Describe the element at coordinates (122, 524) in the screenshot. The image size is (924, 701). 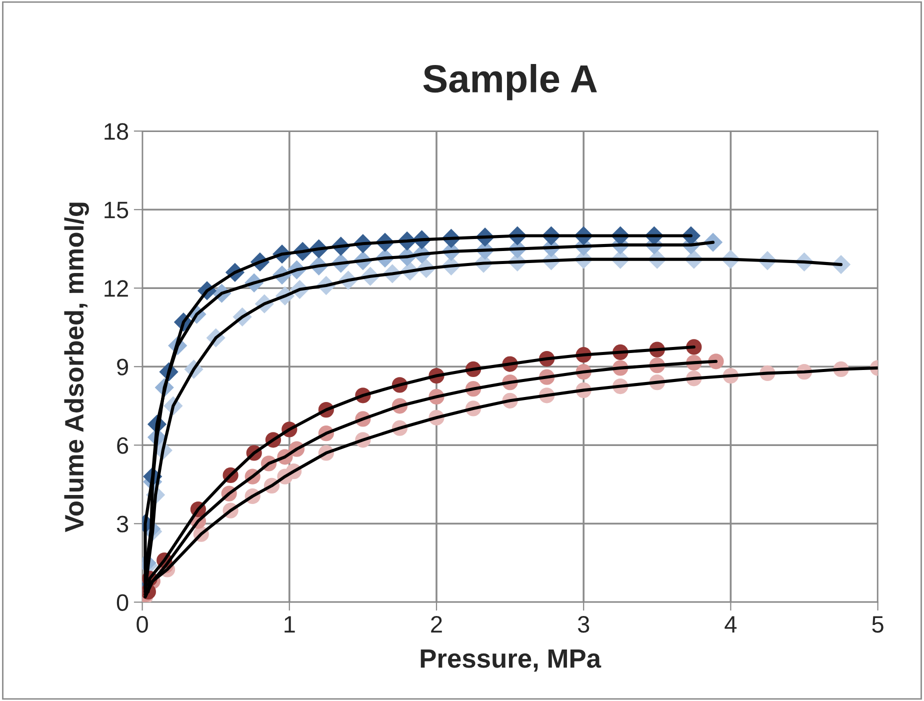
I see `y-tick-label: 3` at that location.